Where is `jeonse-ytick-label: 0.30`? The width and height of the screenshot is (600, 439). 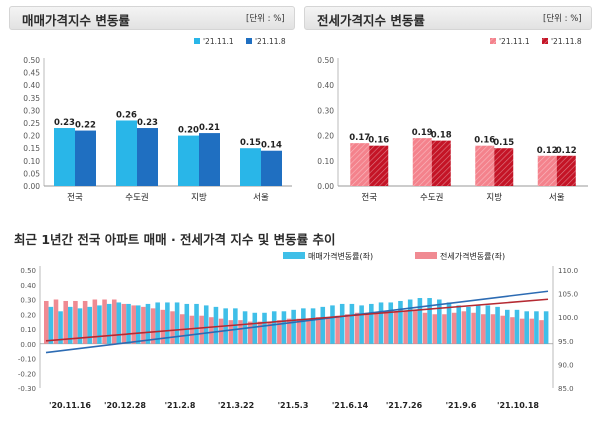 jeonse-ytick-label: 0.30 is located at coordinates (325, 110).